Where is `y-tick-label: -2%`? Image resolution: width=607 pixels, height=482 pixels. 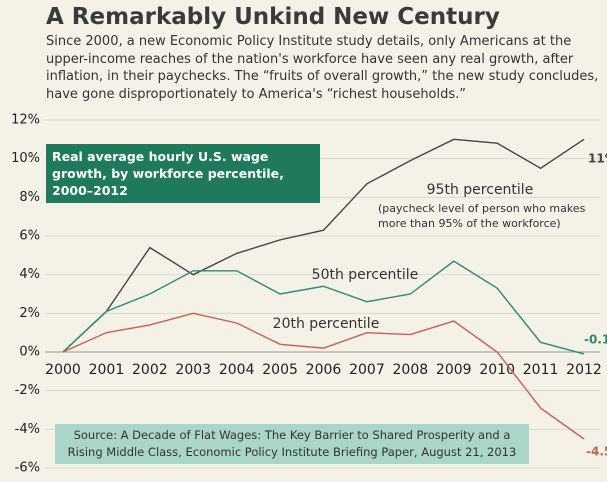
y-tick-label: -2% is located at coordinates (27, 390).